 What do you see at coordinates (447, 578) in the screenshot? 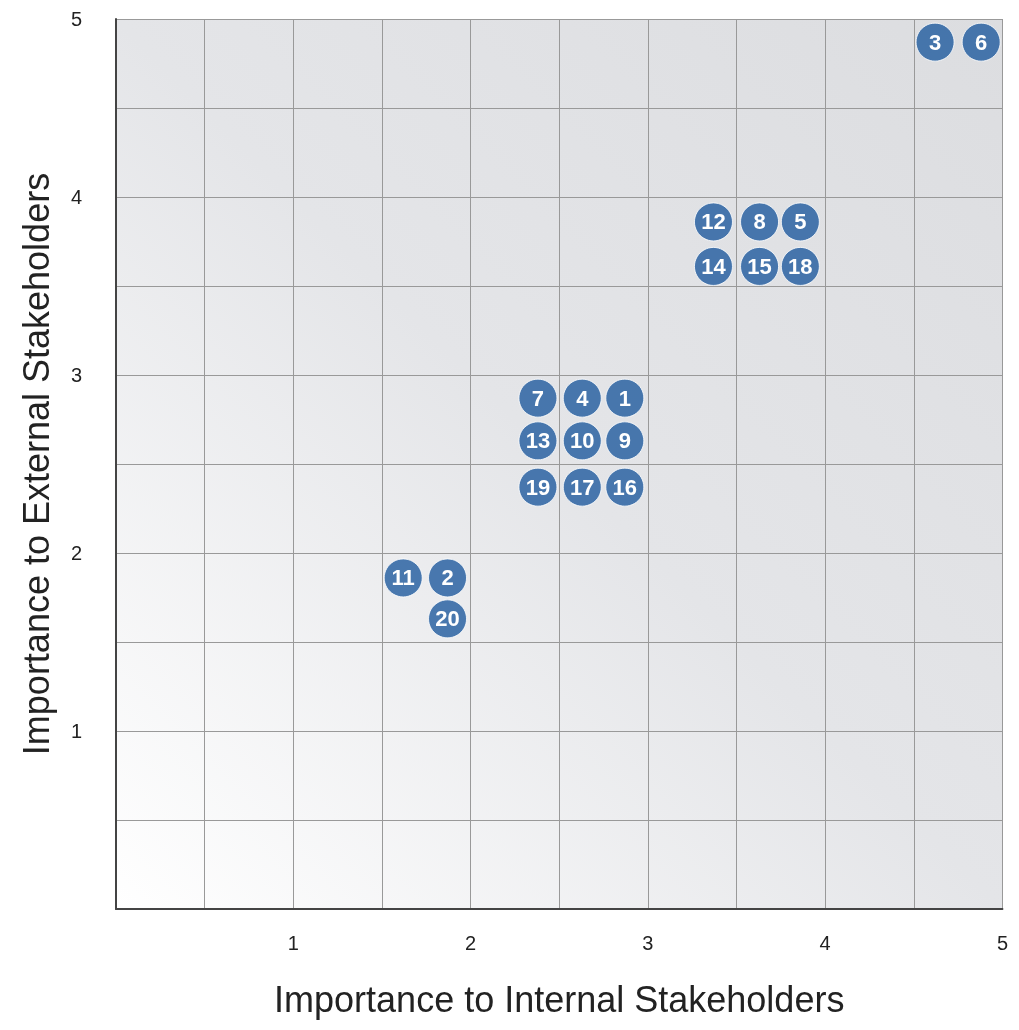
I see `annotation: 2` at bounding box center [447, 578].